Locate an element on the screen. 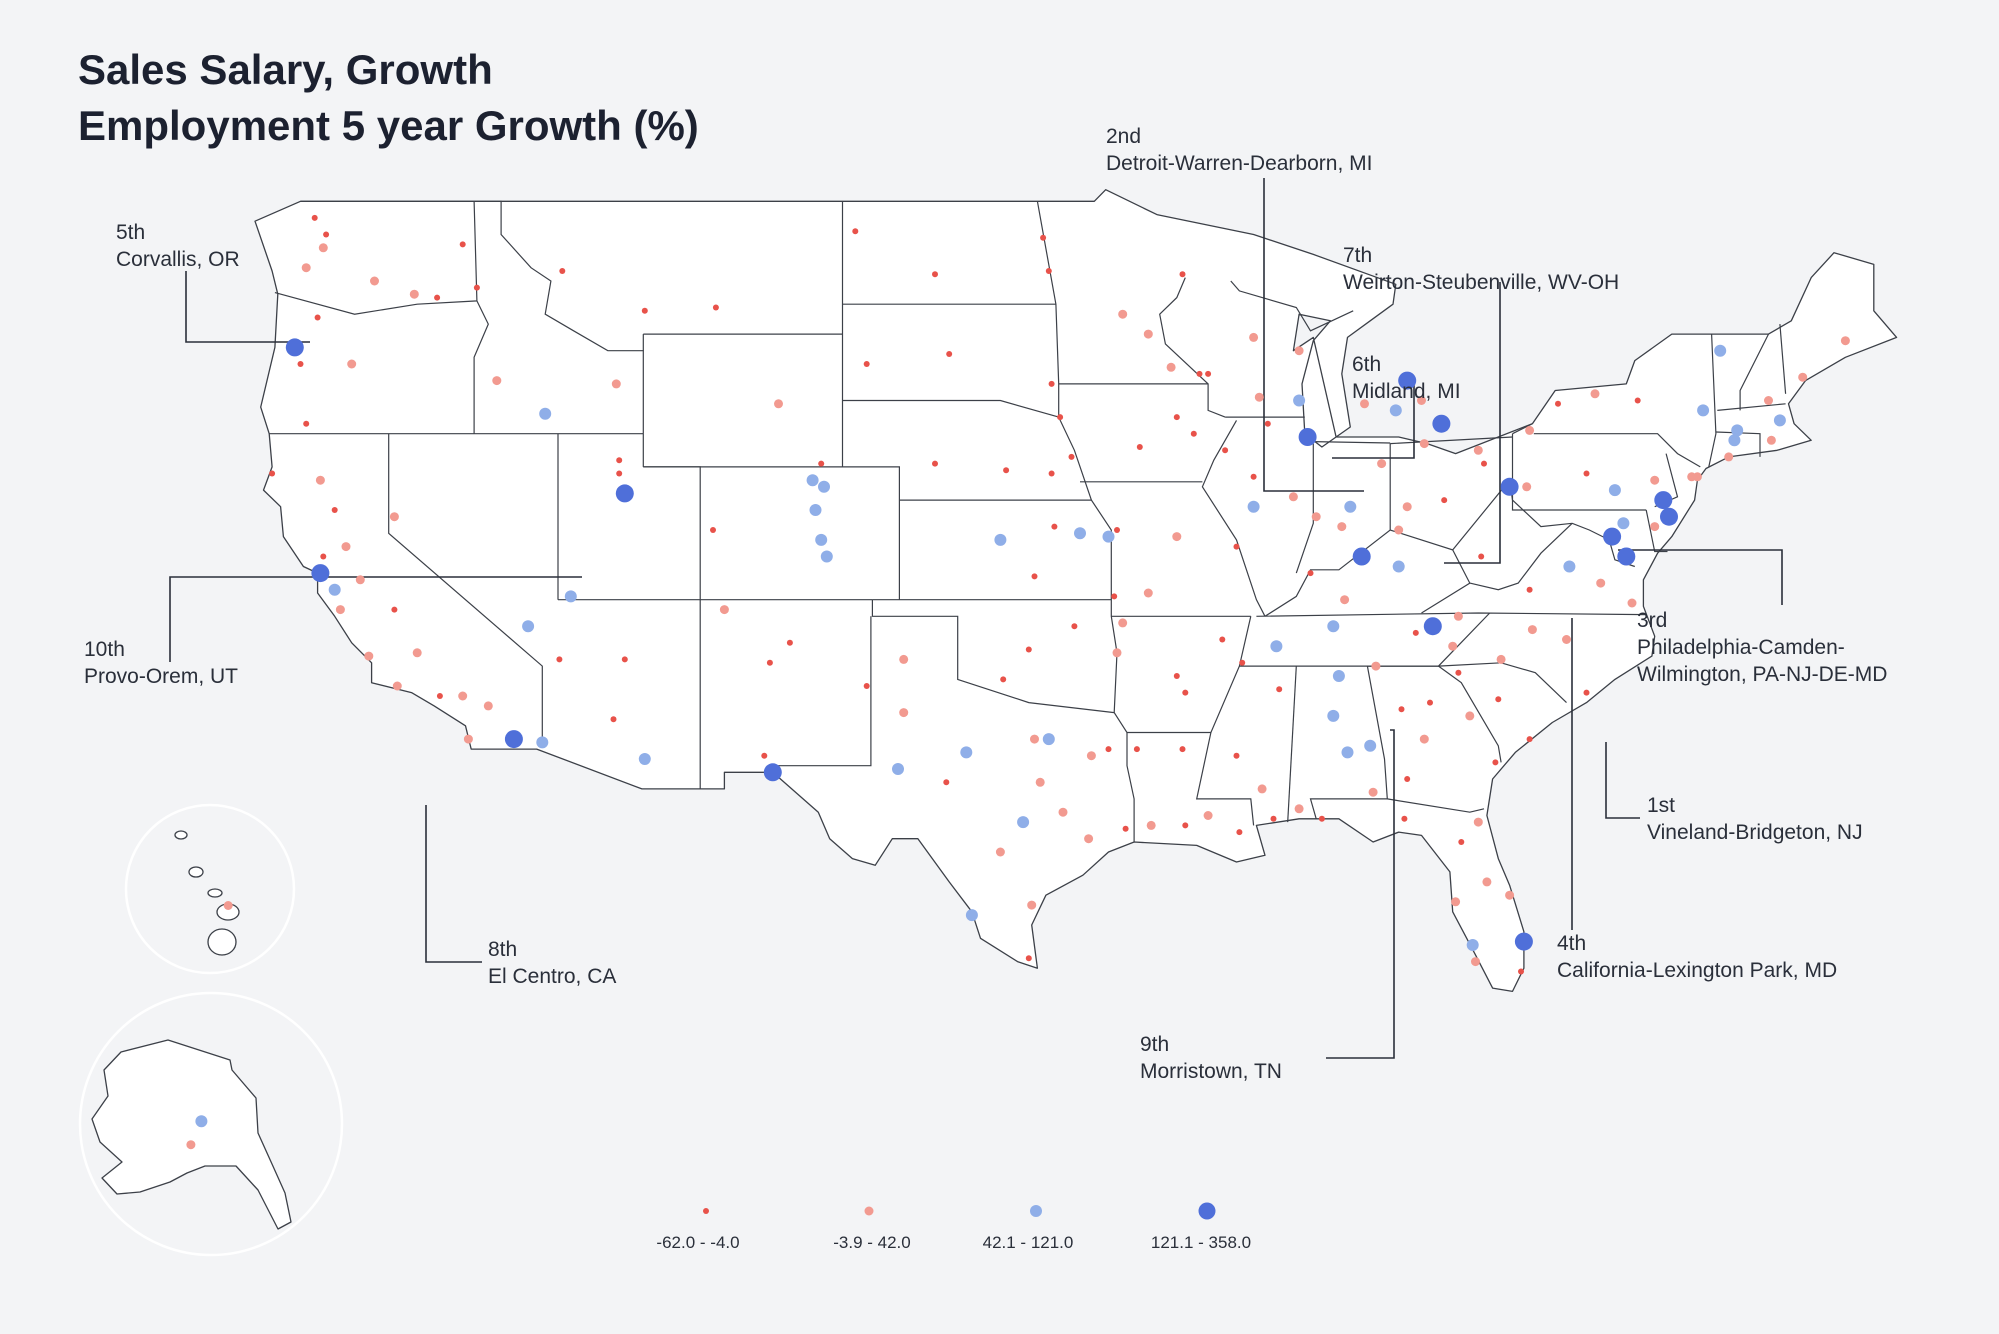 This screenshot has height=1334, width=1999. callout-name-7: Weirton-Steubenville, WV-OH is located at coordinates (1481, 282).